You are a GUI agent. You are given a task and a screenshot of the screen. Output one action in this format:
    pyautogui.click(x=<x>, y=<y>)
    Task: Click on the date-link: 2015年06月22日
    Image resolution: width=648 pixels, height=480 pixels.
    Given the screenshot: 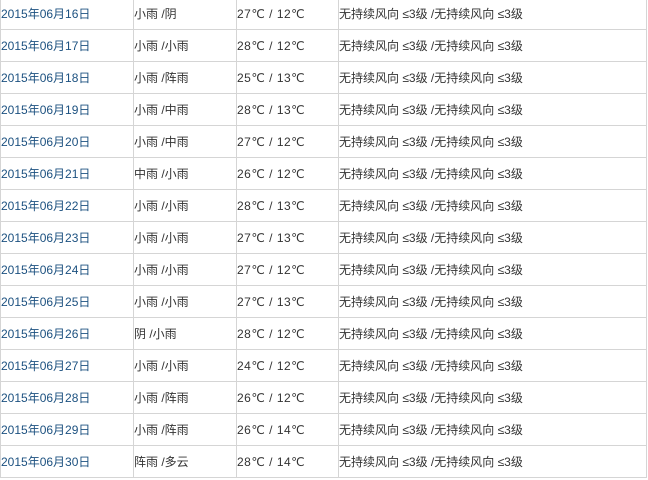 What is the action you would take?
    pyautogui.click(x=46, y=206)
    